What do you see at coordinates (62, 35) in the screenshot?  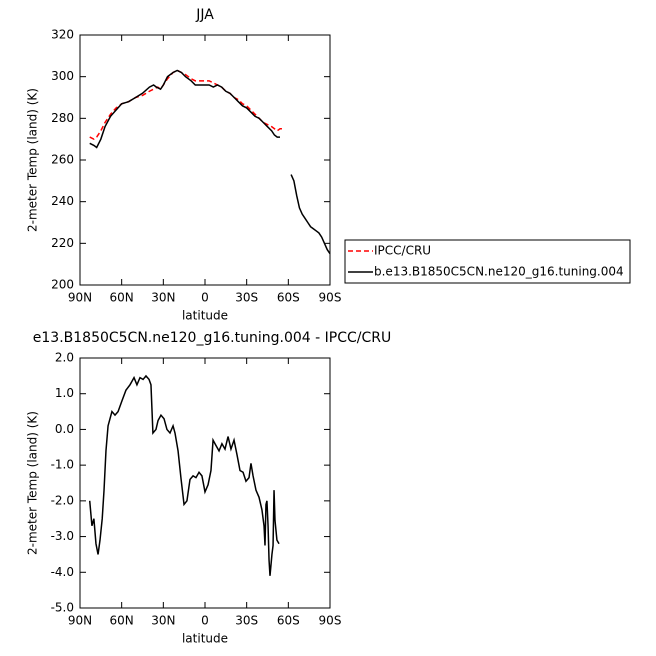 I see `y-tick-label: 320` at bounding box center [62, 35].